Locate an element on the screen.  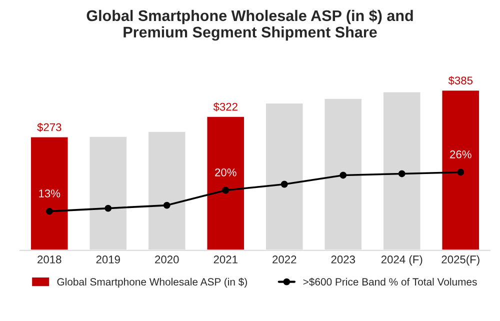
data-label: $385 is located at coordinates (460, 81).